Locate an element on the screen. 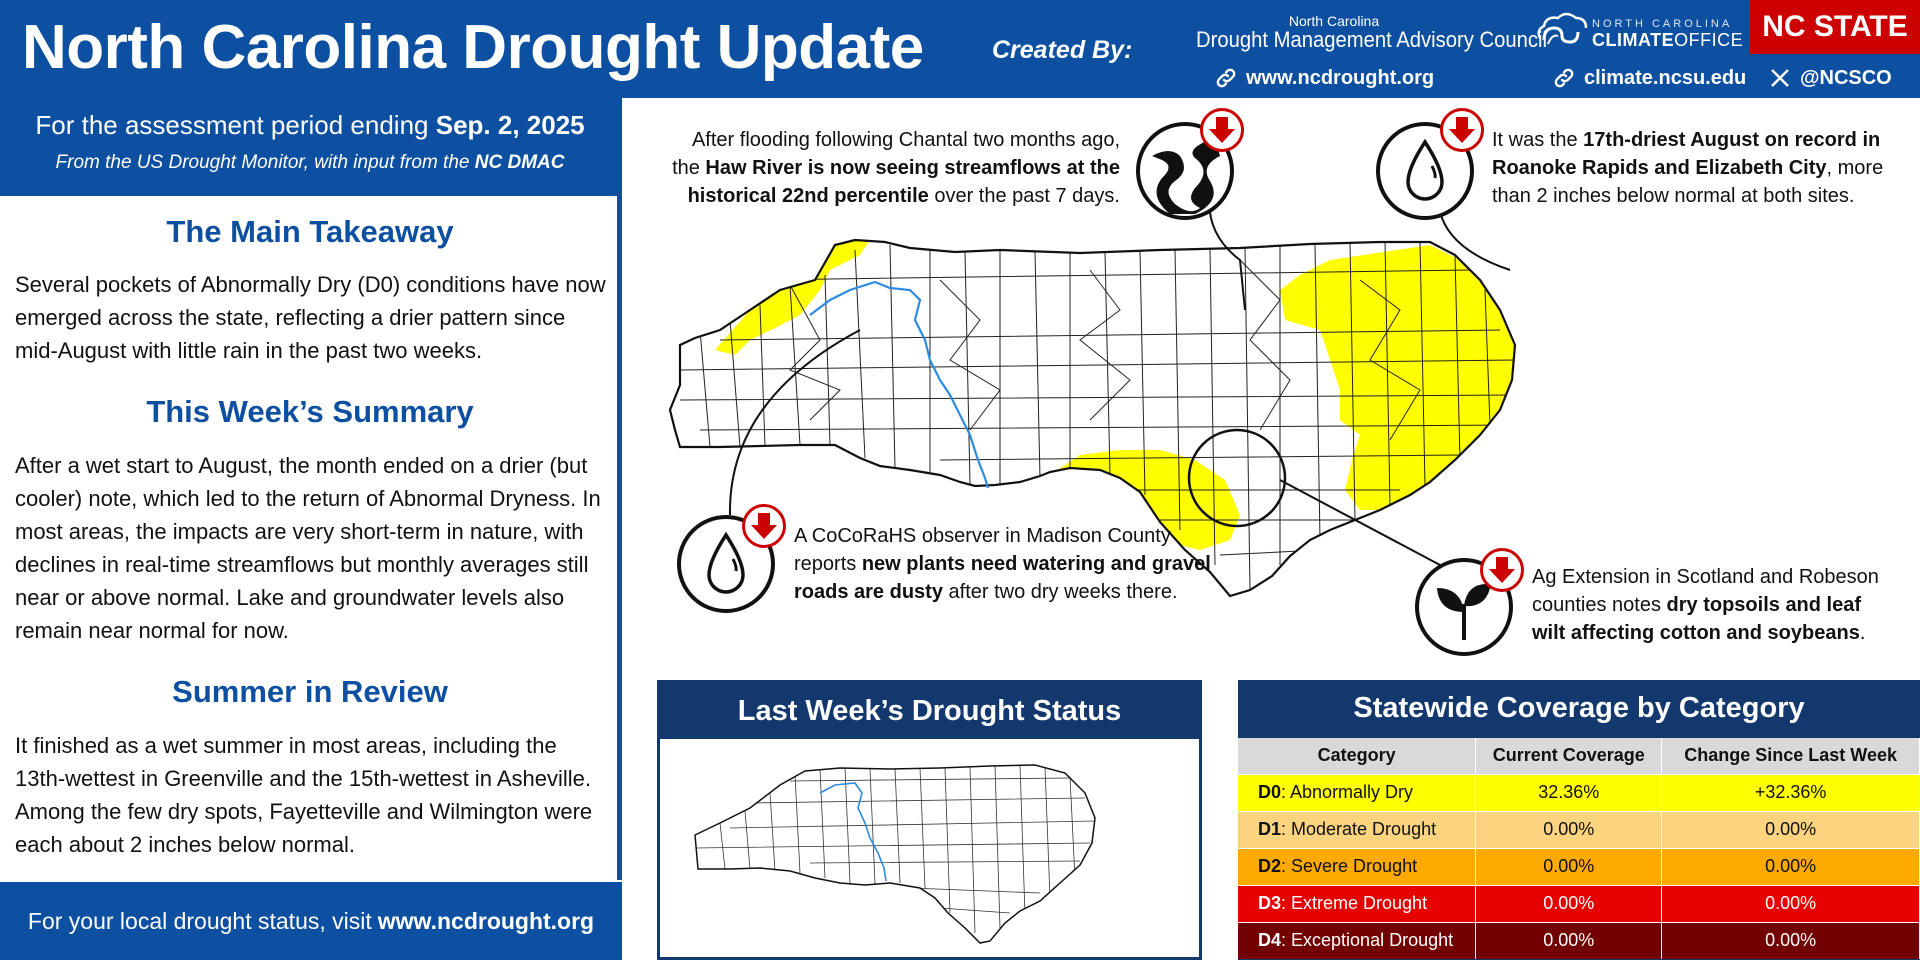 The width and height of the screenshot is (1920, 960). footer-prefix: For your local drought status, visit is located at coordinates (199, 920).